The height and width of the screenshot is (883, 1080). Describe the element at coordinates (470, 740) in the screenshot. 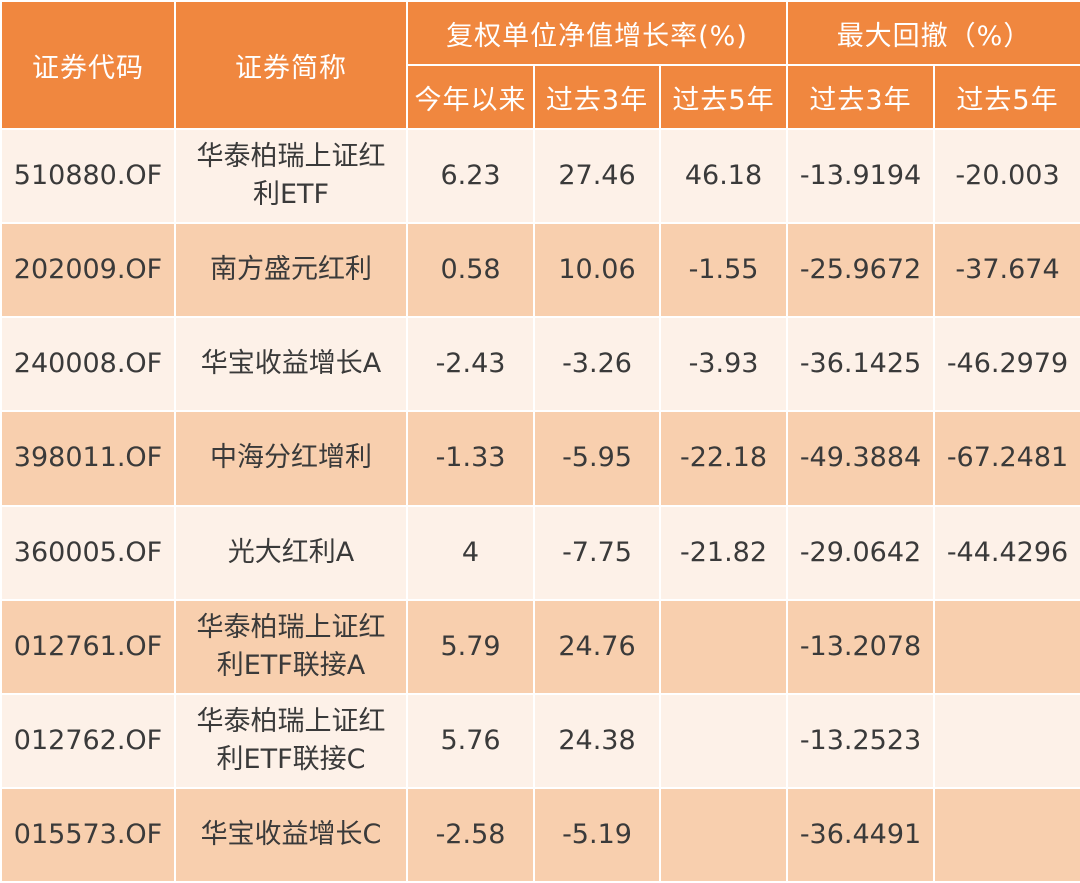

I see `cell-ytd: 5.76` at that location.